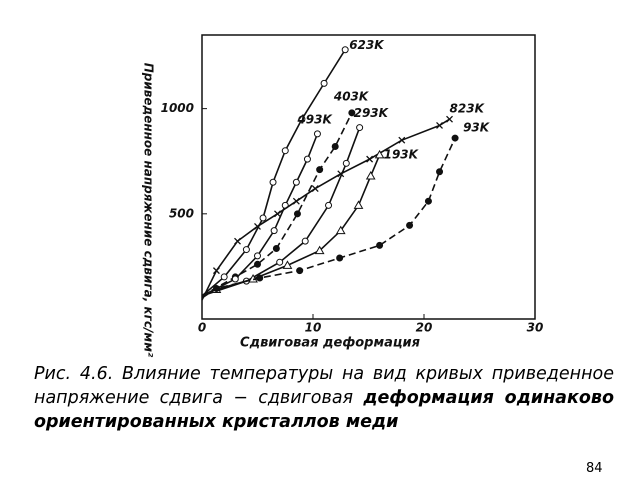 This screenshot has width=640, height=480. Describe the element at coordinates (202, 328) in the screenshot. I see `x-tick-label: 0` at that location.